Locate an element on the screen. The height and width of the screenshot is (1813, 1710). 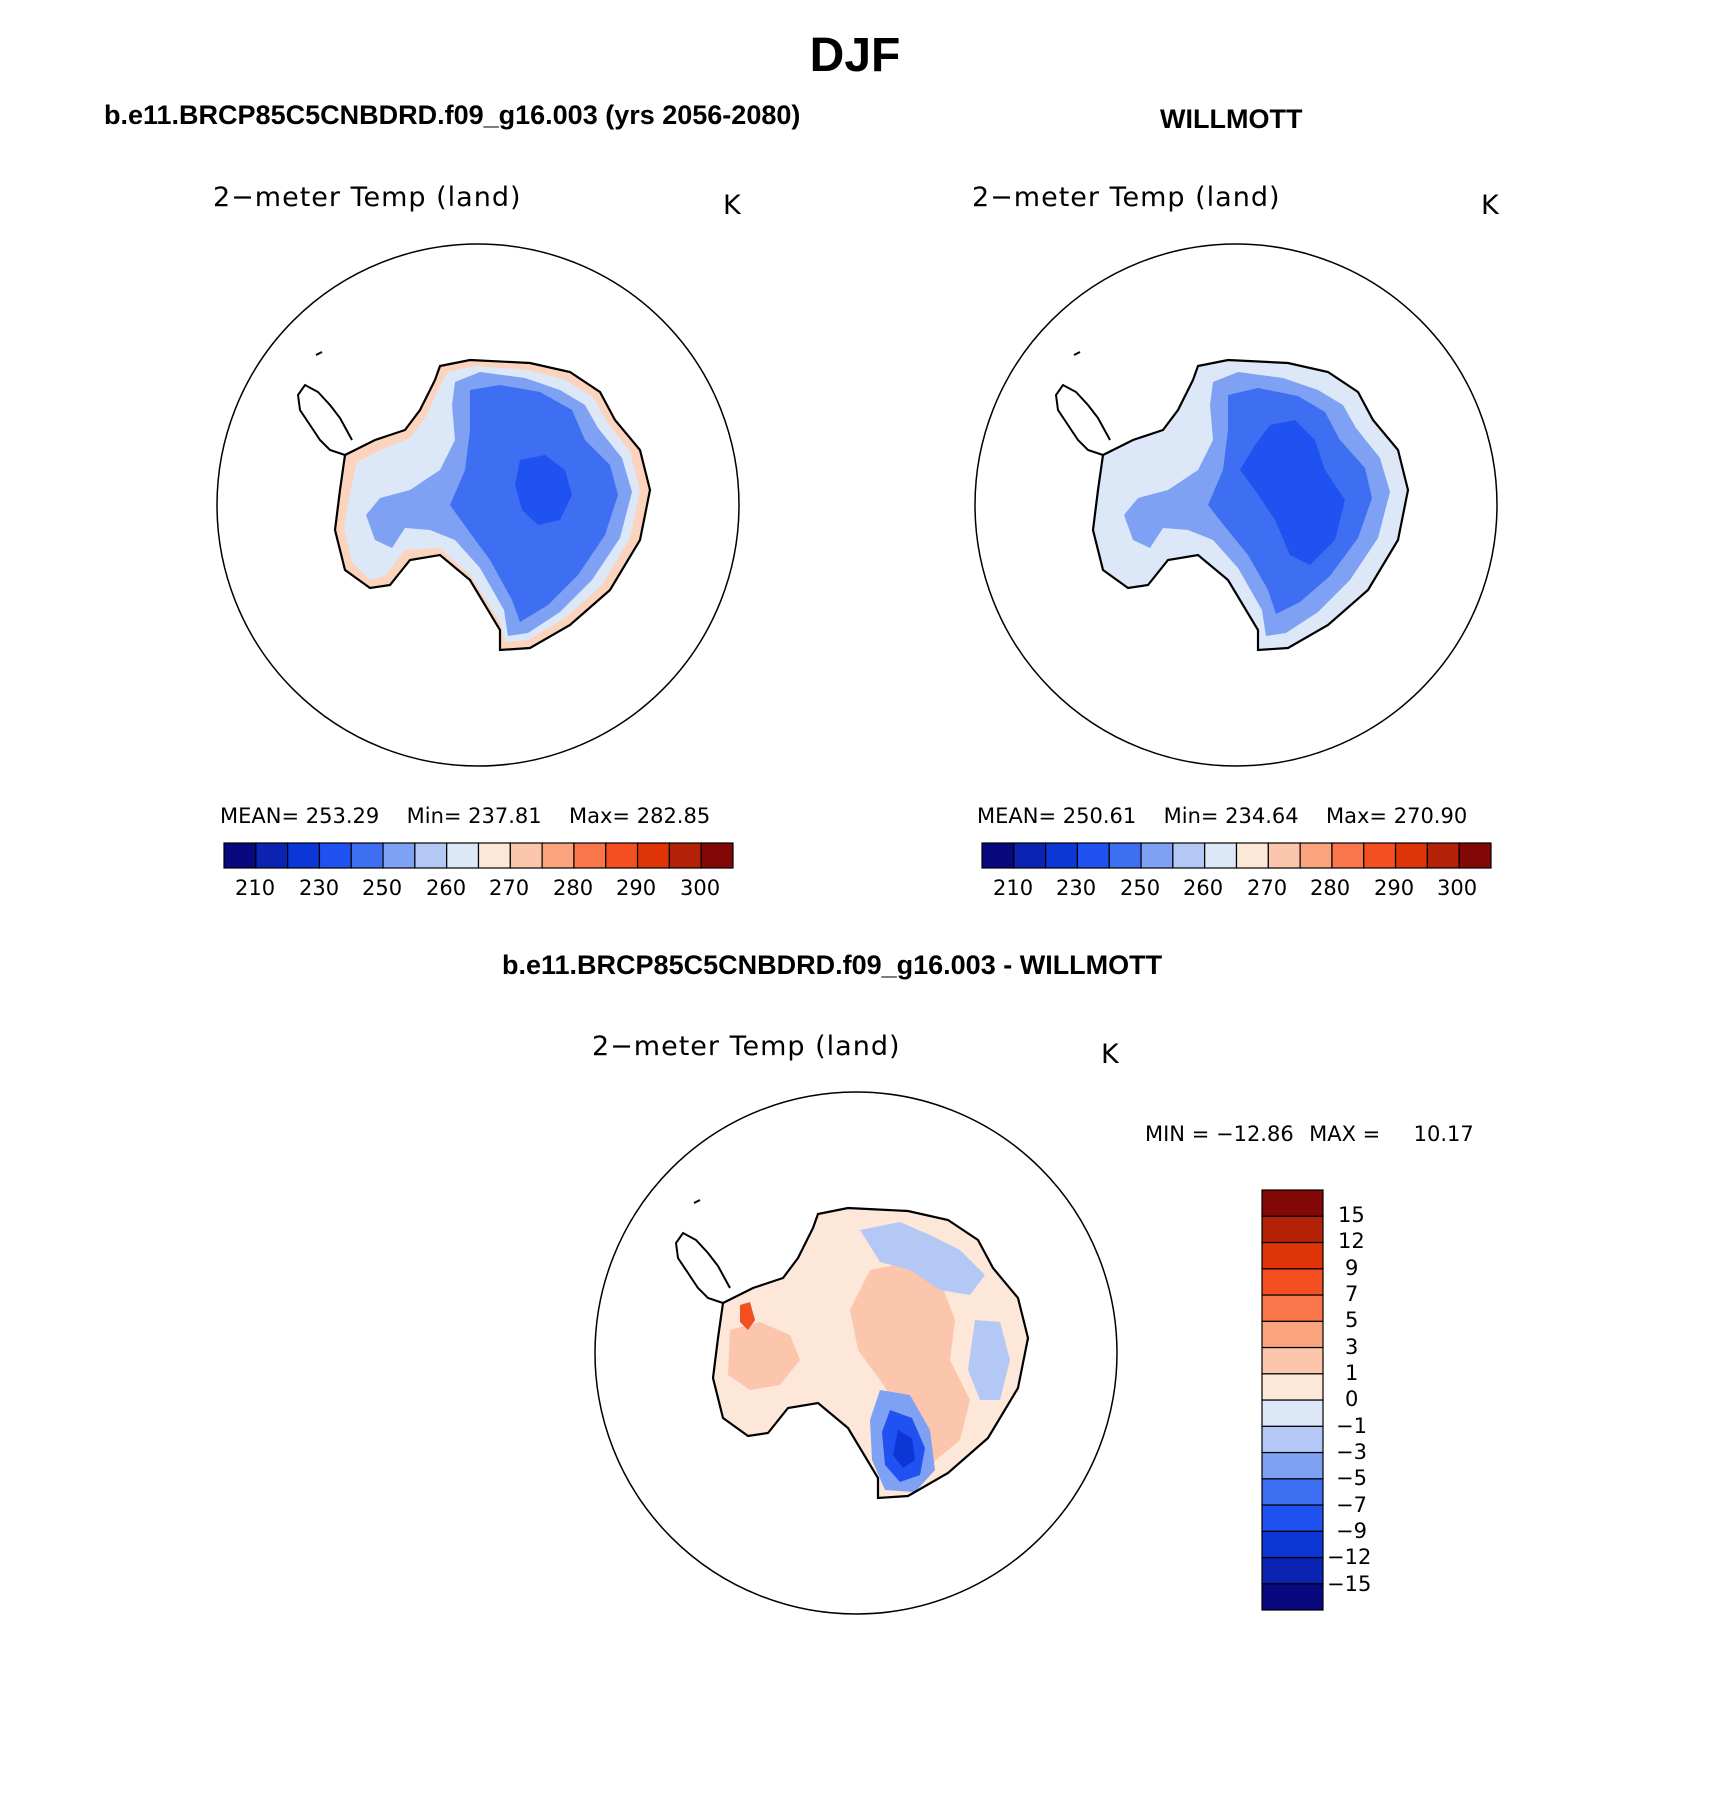
difference-tick-11: −7 is located at coordinates (1351, 1505).